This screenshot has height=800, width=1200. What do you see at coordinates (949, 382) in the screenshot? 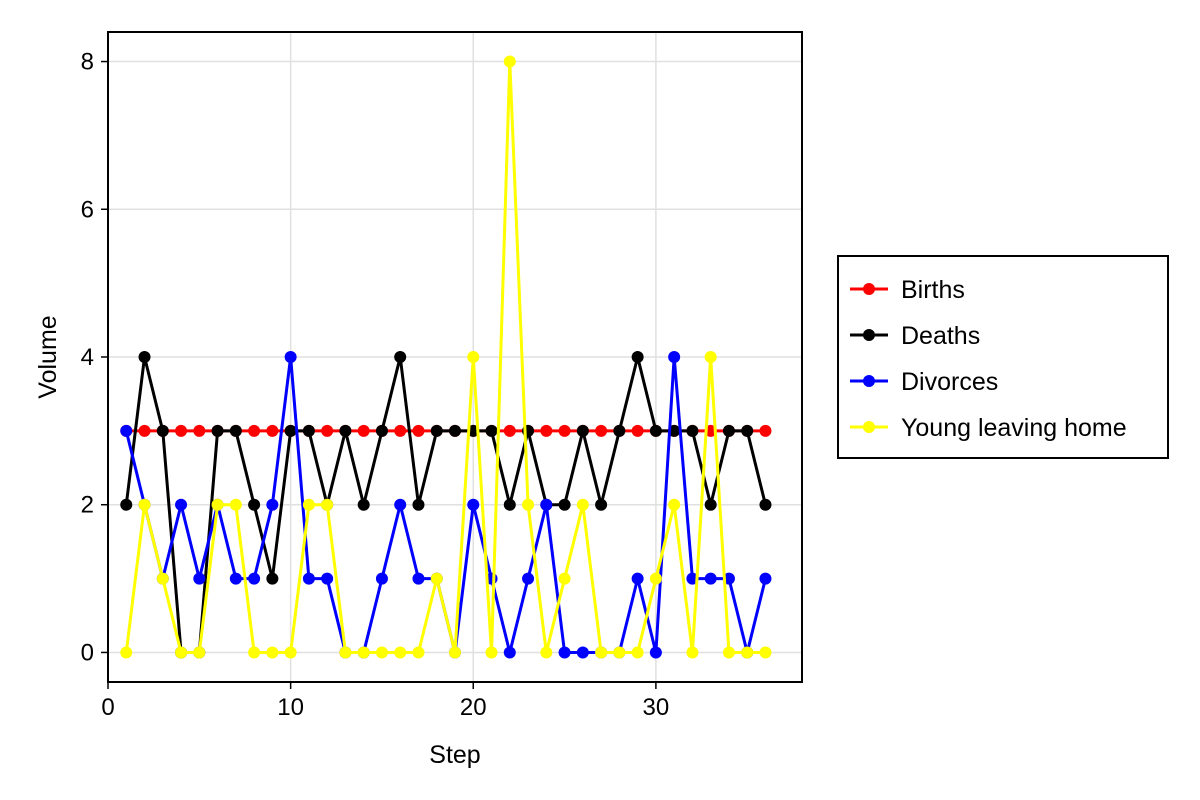
I see `legend-label: Divorces` at bounding box center [949, 382].